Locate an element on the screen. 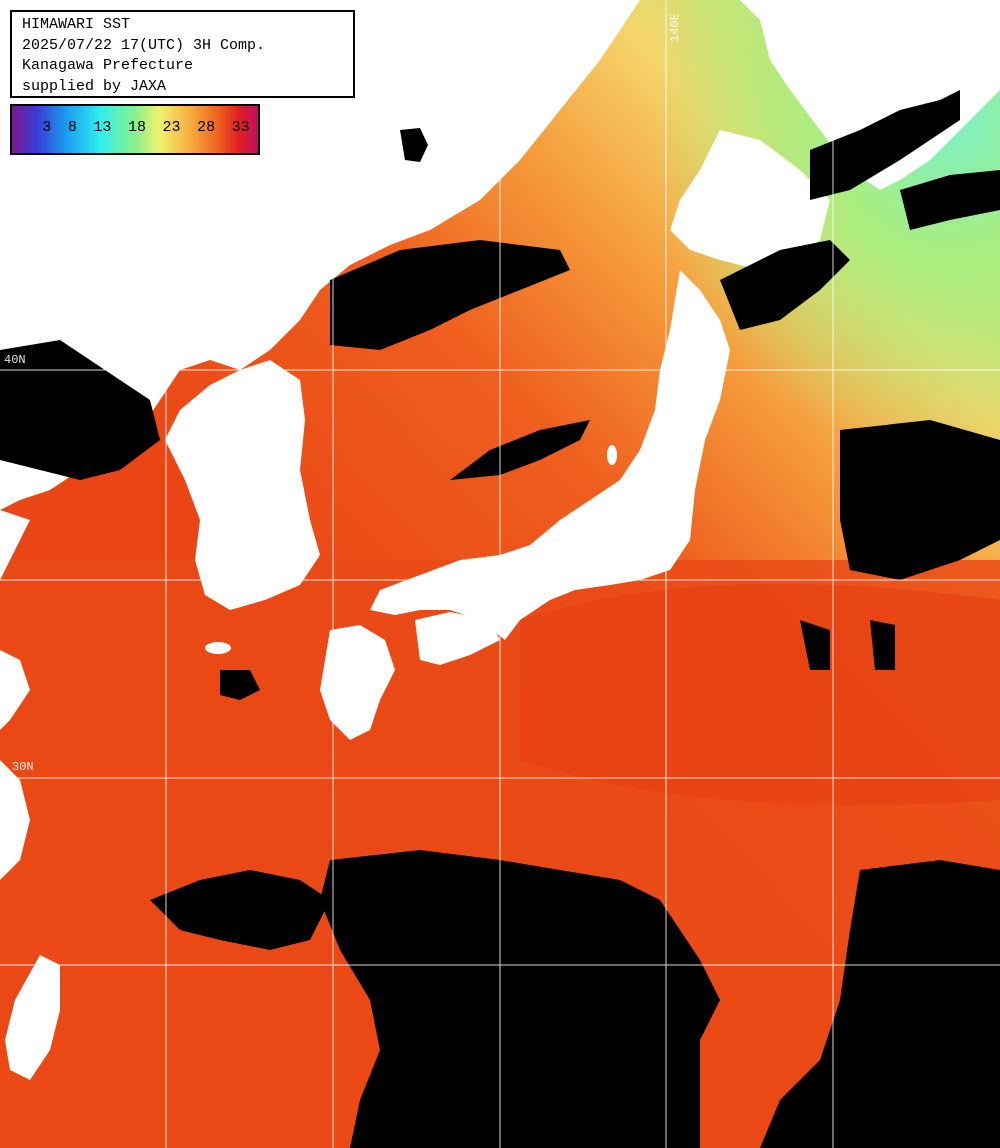 The width and height of the screenshot is (1000, 1148). cloud-okinawa is located at coordinates (240, 685).